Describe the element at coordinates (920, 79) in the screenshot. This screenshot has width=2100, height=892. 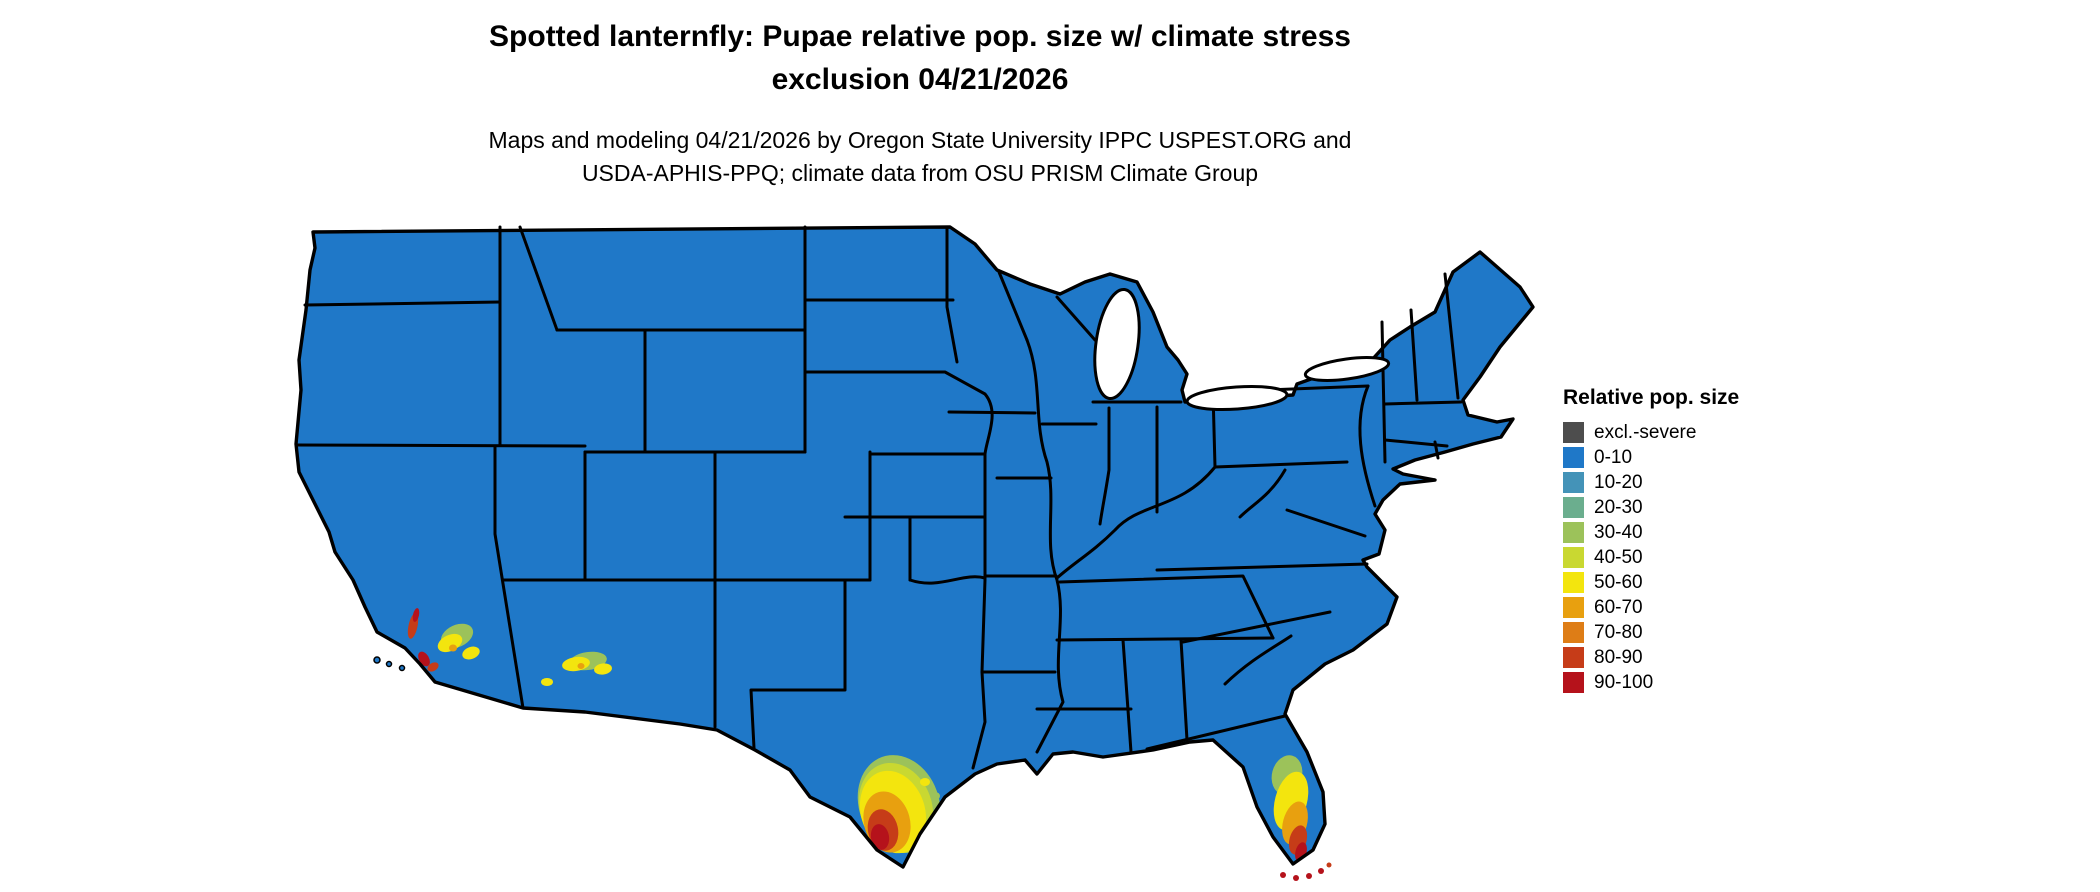
I see `map-title-line2: exclusion 04/21/2026` at that location.